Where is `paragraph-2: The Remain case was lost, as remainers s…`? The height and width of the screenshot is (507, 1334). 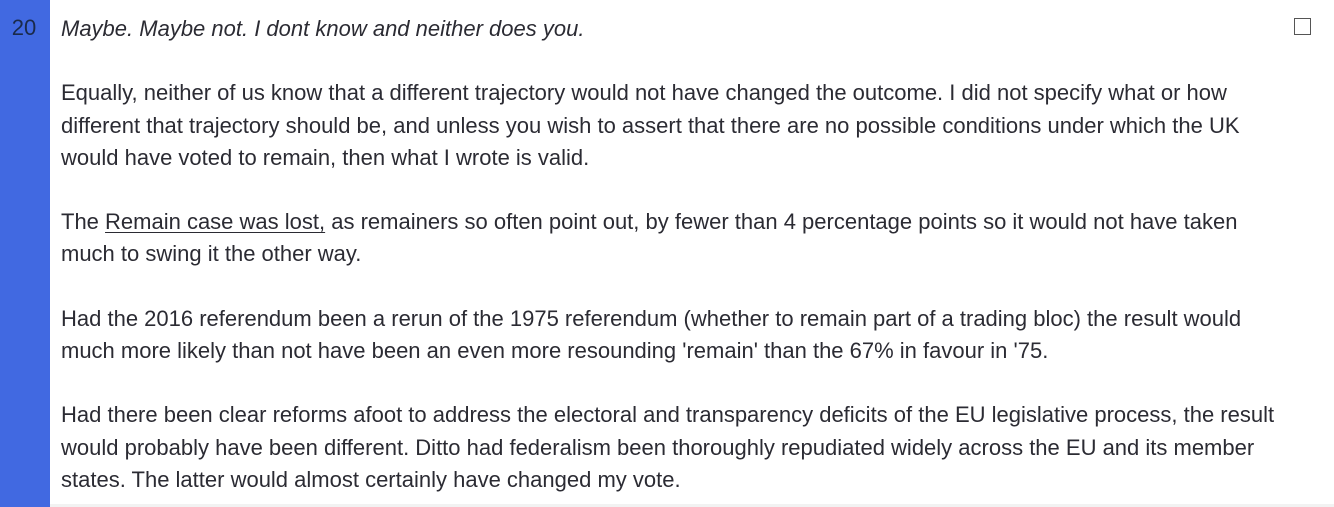 paragraph-2: The Remain case was lost, as remainers s… is located at coordinates (668, 238).